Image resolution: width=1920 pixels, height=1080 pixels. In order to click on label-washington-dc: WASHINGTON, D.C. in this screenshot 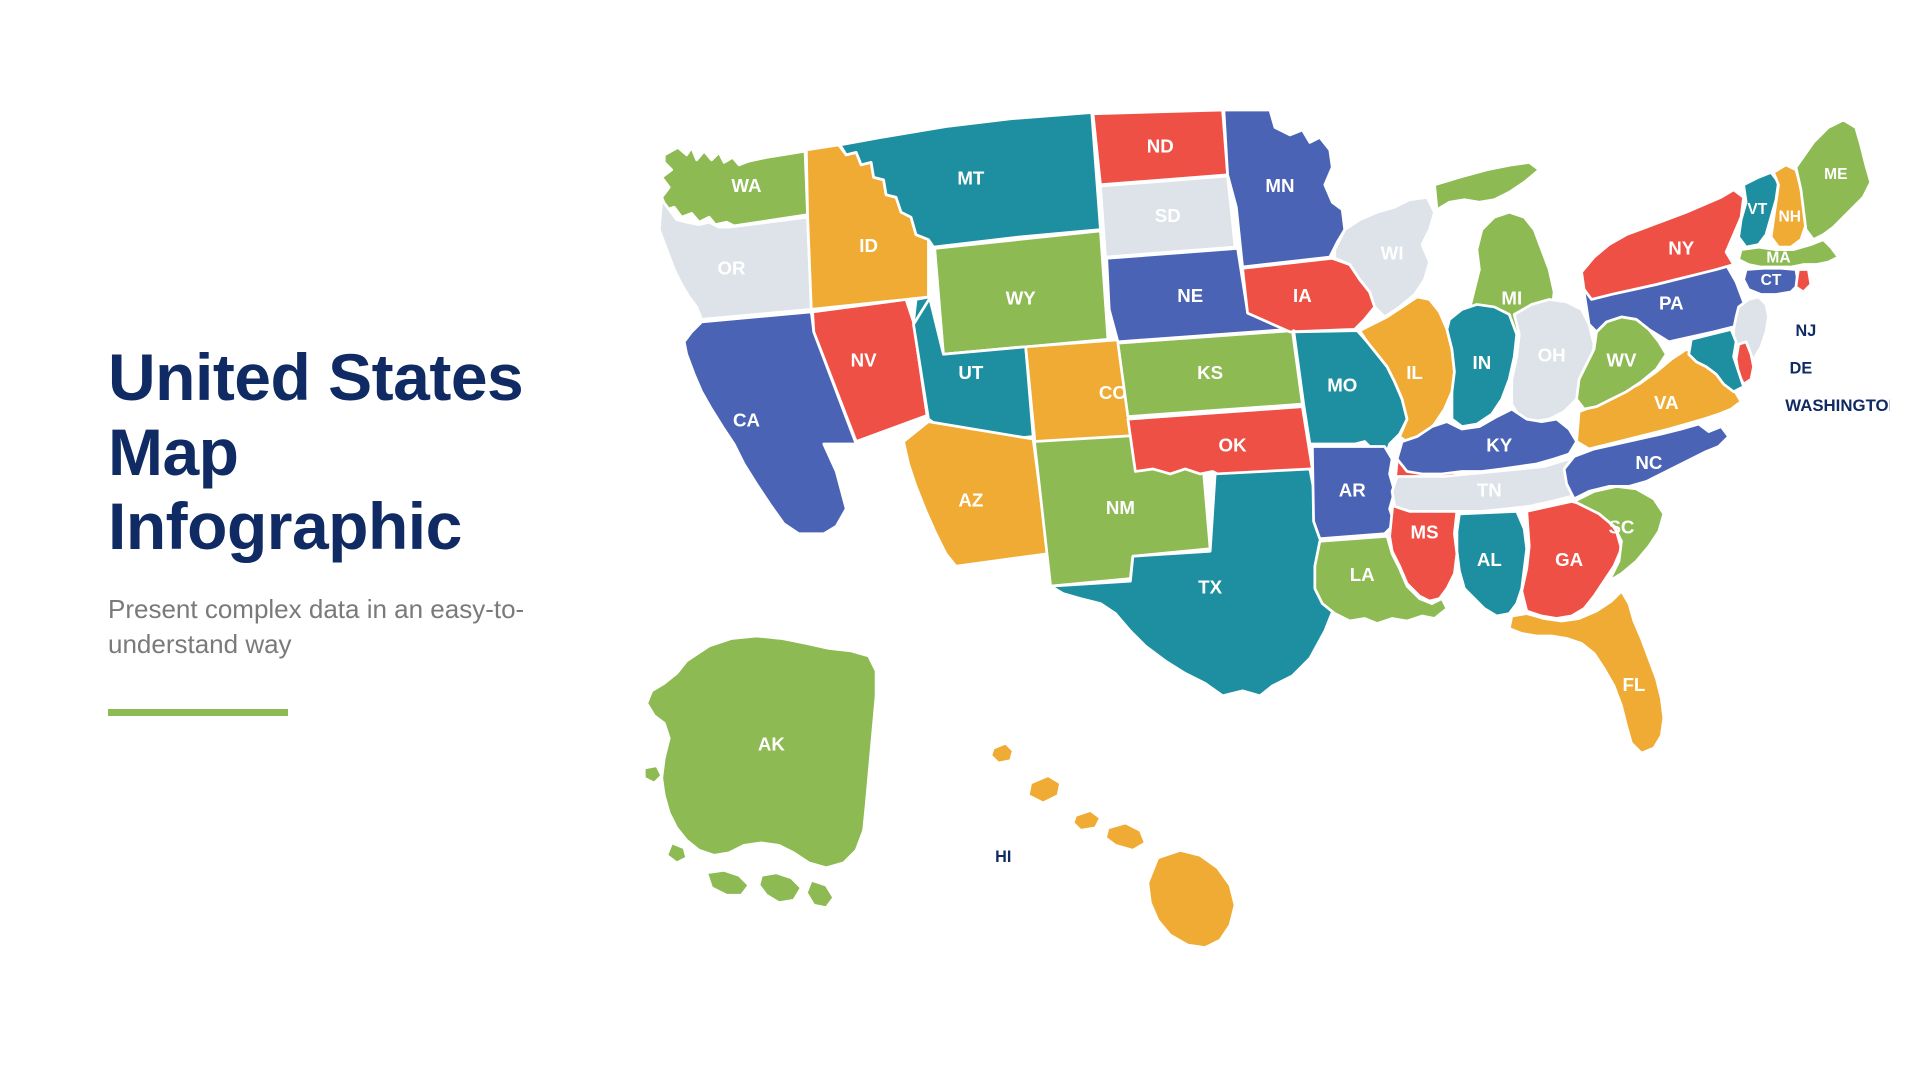, I will do `click(1837, 405)`.